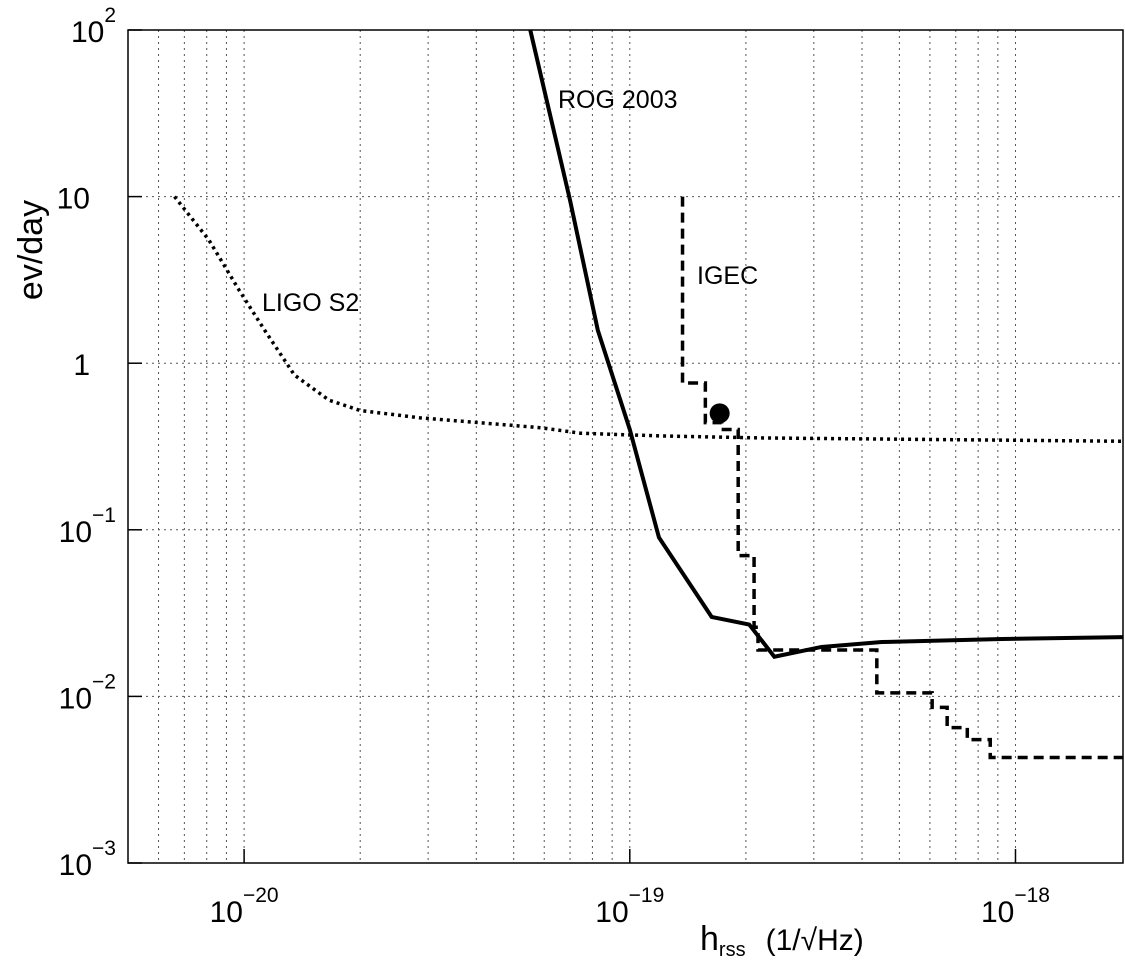  What do you see at coordinates (647, 895) in the screenshot?
I see `x-tick-exponent: −19` at bounding box center [647, 895].